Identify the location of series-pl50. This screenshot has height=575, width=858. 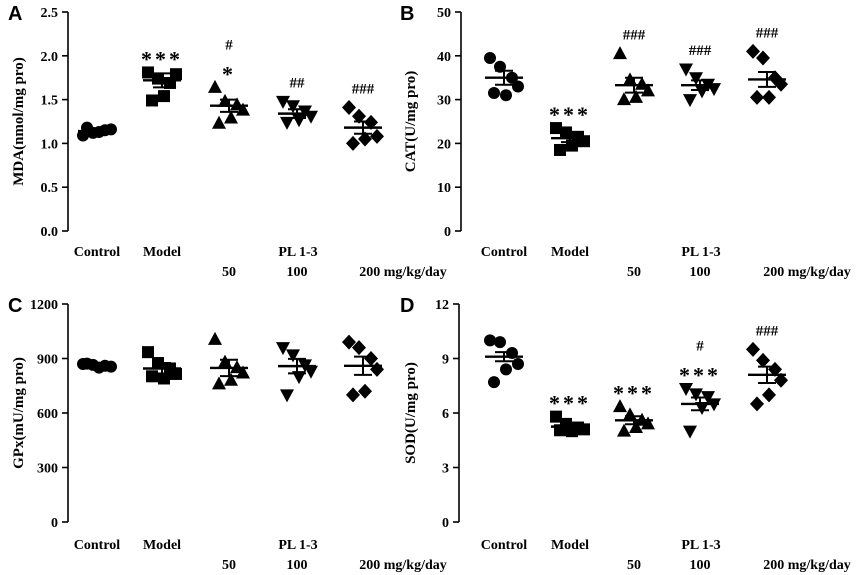
(634, 76).